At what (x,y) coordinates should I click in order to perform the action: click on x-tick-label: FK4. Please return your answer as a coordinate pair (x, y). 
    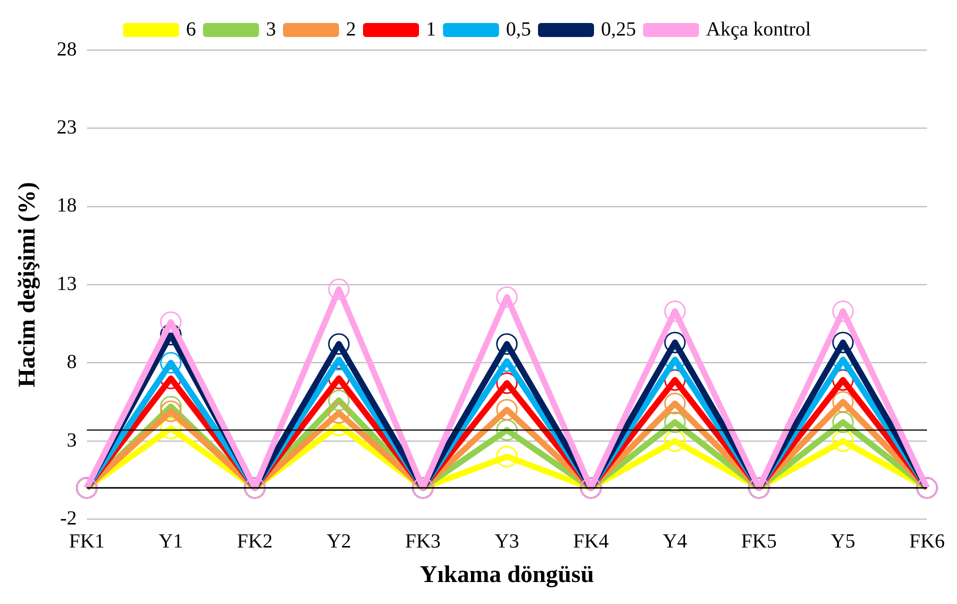
    Looking at the image, I should click on (591, 541).